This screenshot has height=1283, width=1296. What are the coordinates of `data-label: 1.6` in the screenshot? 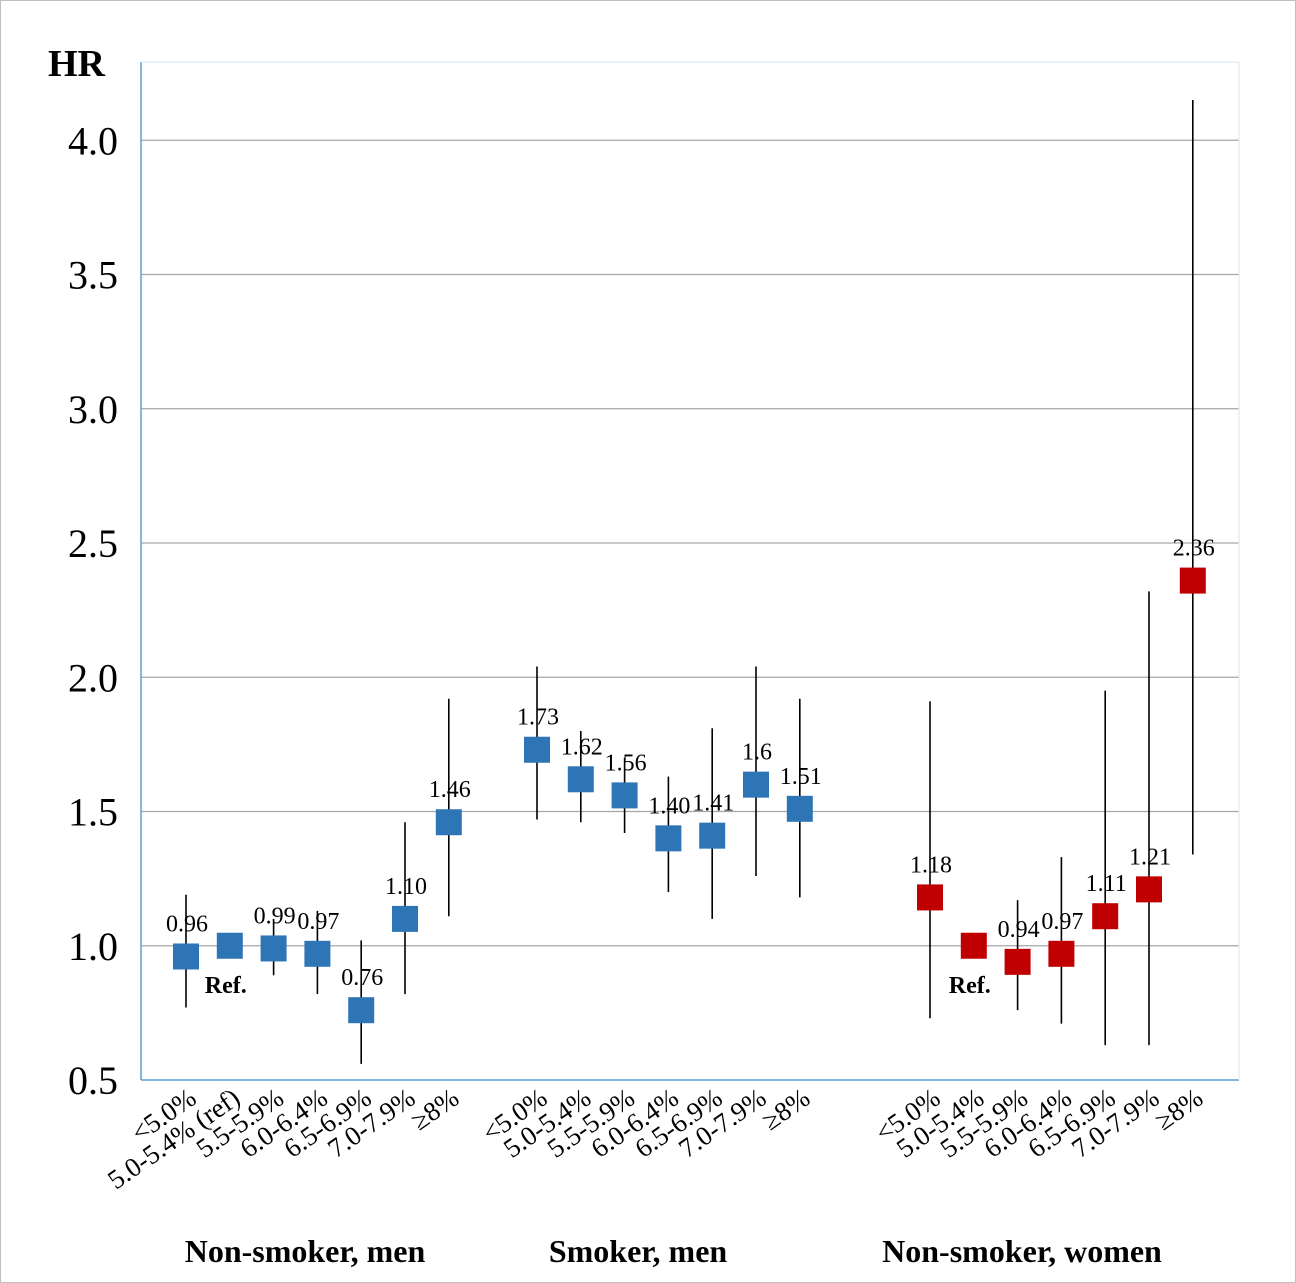 It's located at (757, 753).